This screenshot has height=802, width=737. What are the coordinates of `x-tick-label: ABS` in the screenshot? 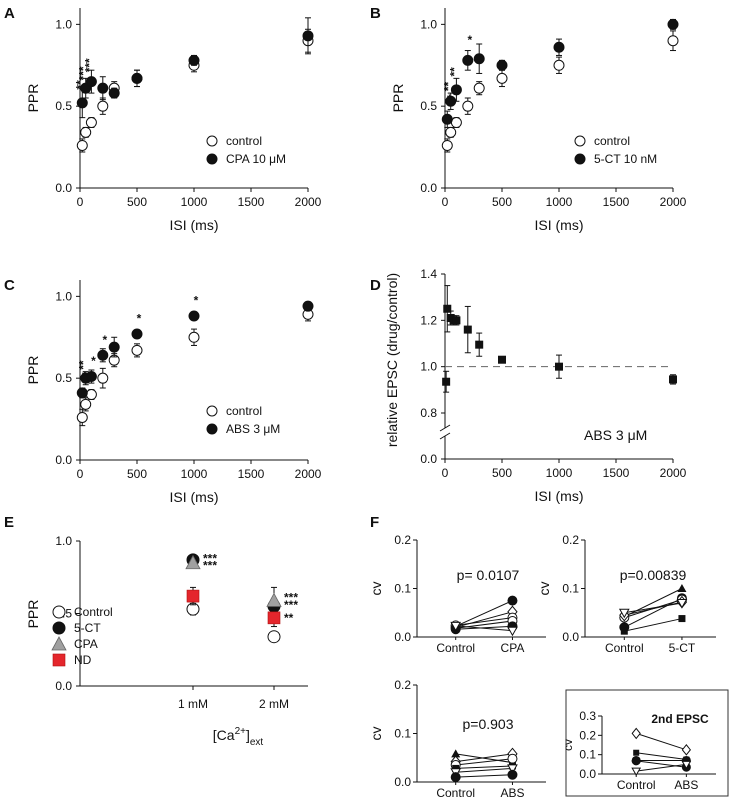 It's located at (512, 793).